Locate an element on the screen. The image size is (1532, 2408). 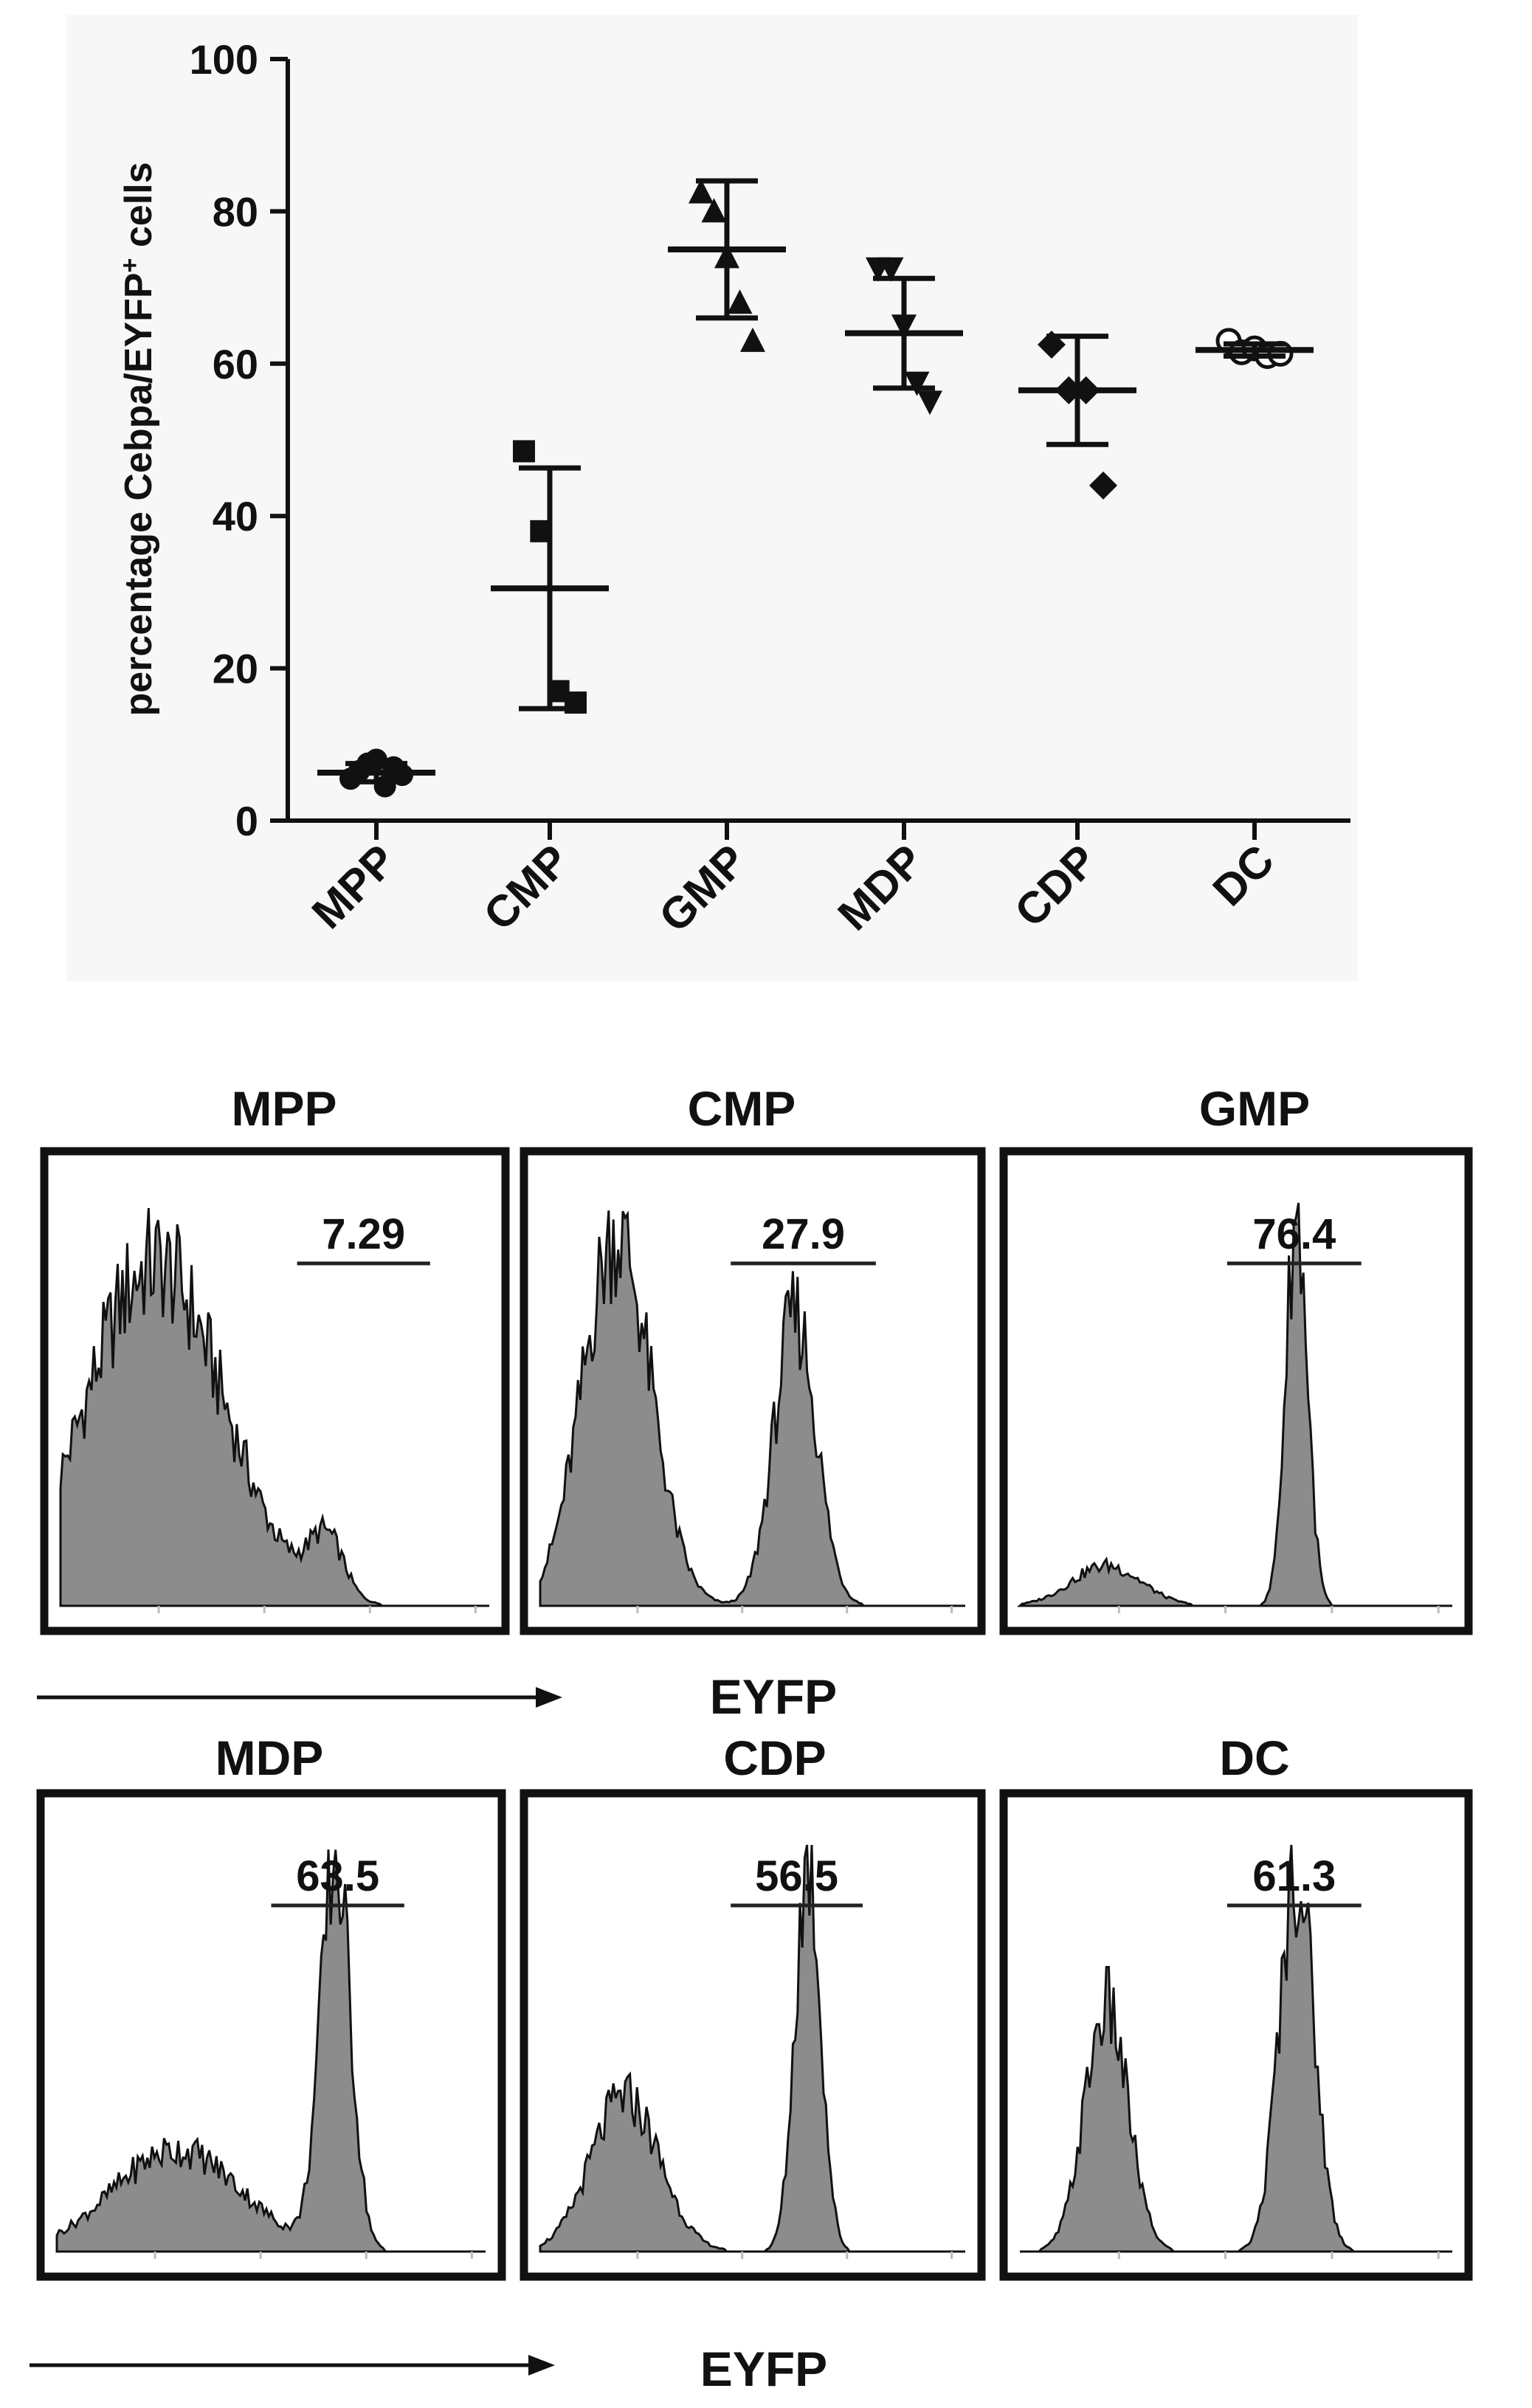
histogram-panel-gmp: GMP 76.4 is located at coordinates (1236, 1358).